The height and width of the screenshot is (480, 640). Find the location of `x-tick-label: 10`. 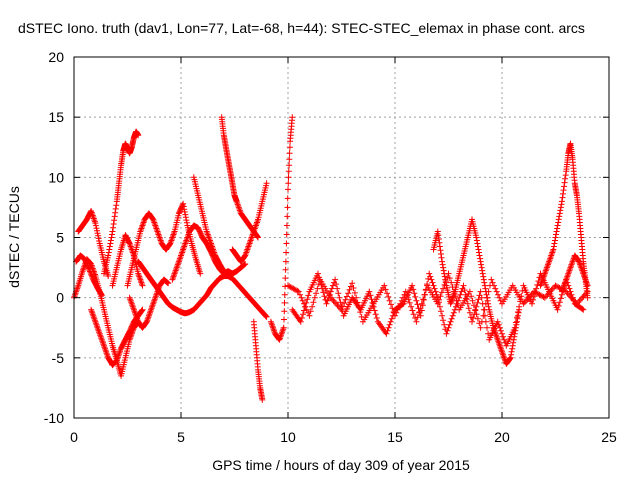

x-tick-label: 10 is located at coordinates (288, 437).